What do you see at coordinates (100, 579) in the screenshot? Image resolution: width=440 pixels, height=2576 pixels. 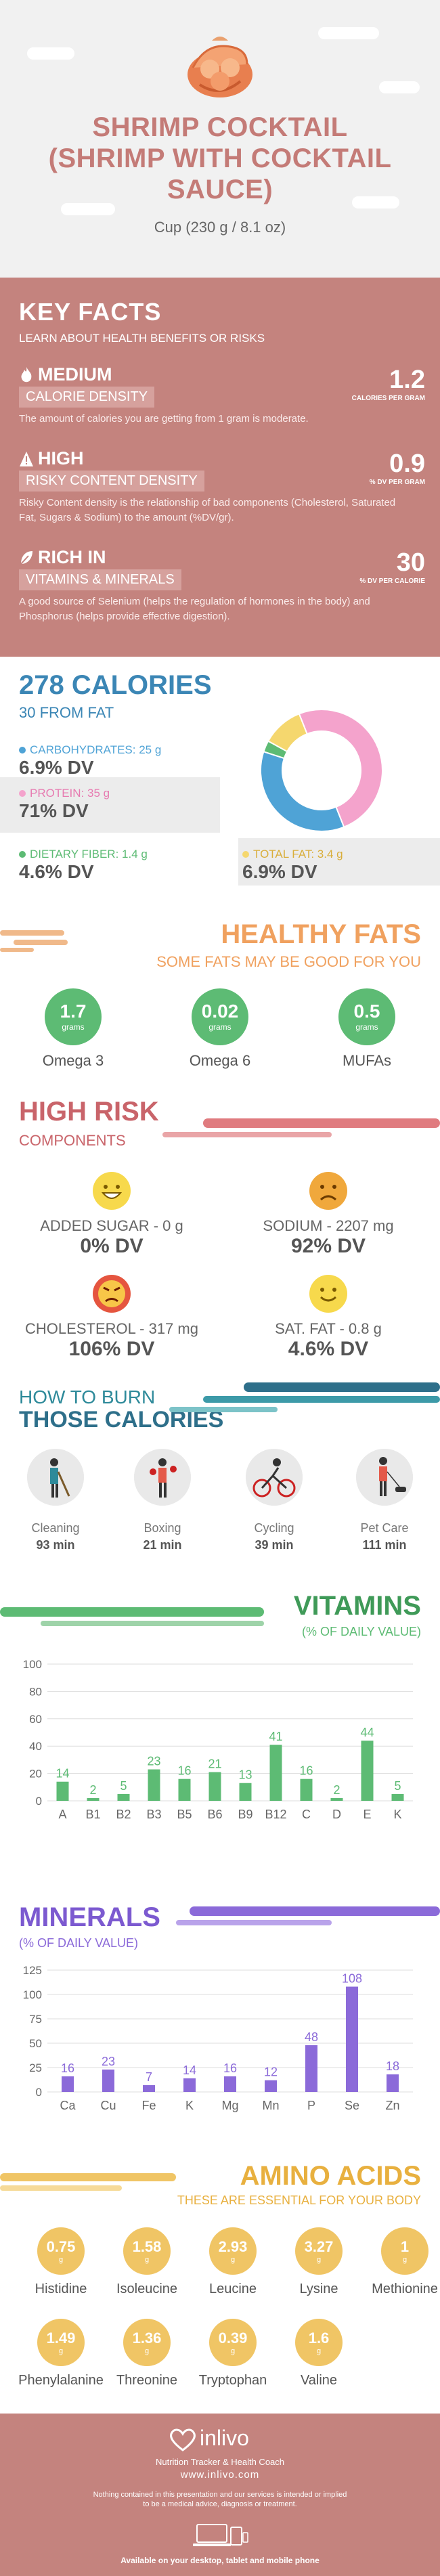 I see `fact-label: VITAMINS & MINERALS` at bounding box center [100, 579].